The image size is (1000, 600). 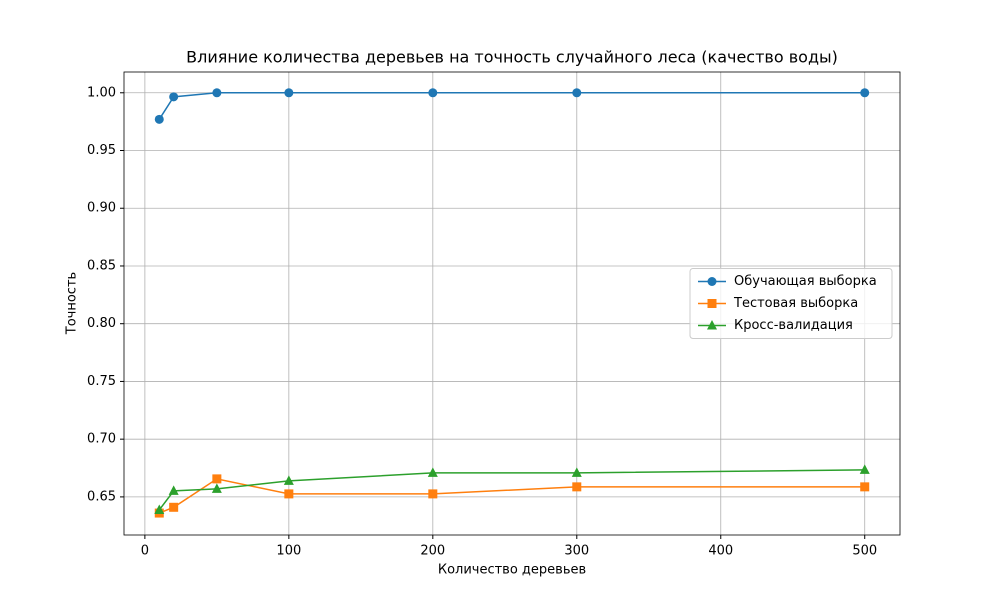 What do you see at coordinates (101, 381) in the screenshot?
I see `y-tick-label: 0.75` at bounding box center [101, 381].